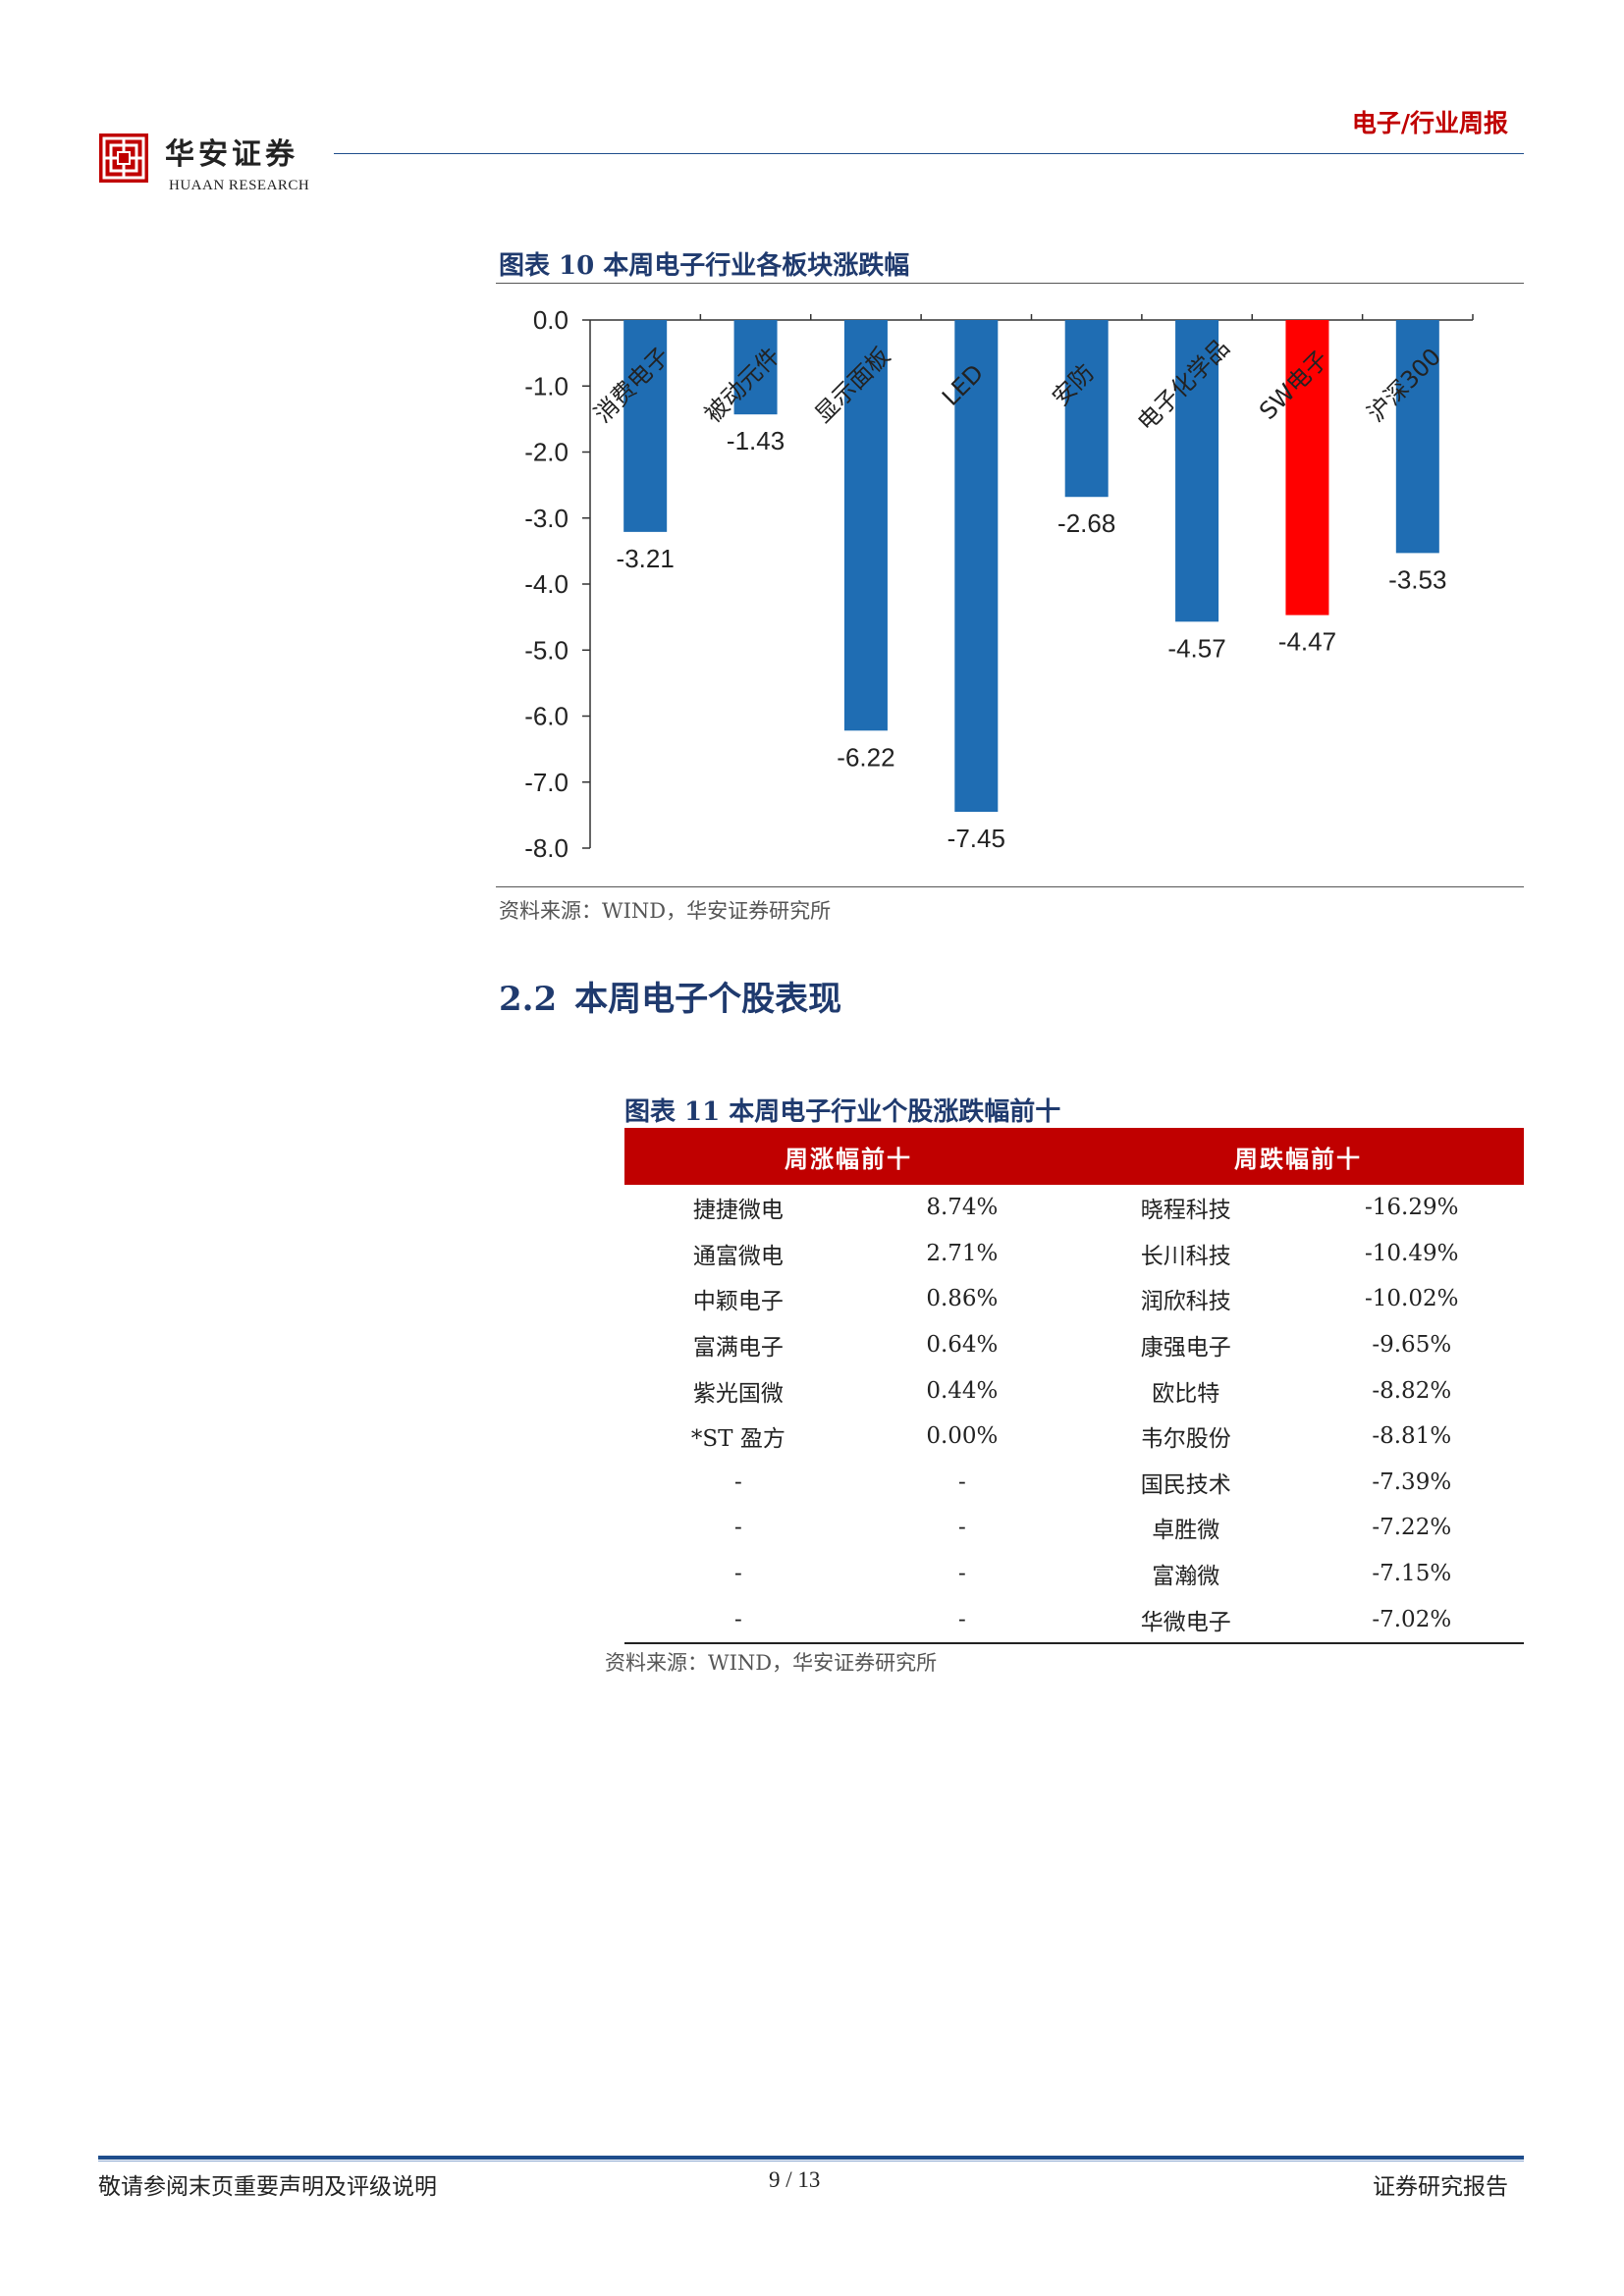 The height and width of the screenshot is (2296, 1624). What do you see at coordinates (546, 650) in the screenshot?
I see `y-tick-label: -5.0` at bounding box center [546, 650].